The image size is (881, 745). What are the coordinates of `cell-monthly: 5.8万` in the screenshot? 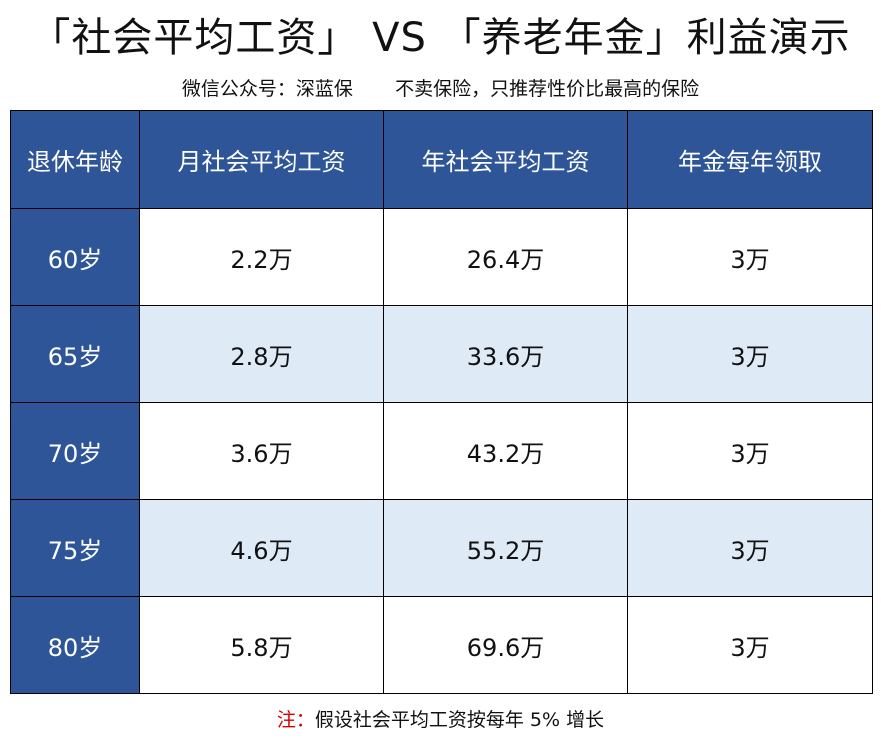 It's located at (261, 645).